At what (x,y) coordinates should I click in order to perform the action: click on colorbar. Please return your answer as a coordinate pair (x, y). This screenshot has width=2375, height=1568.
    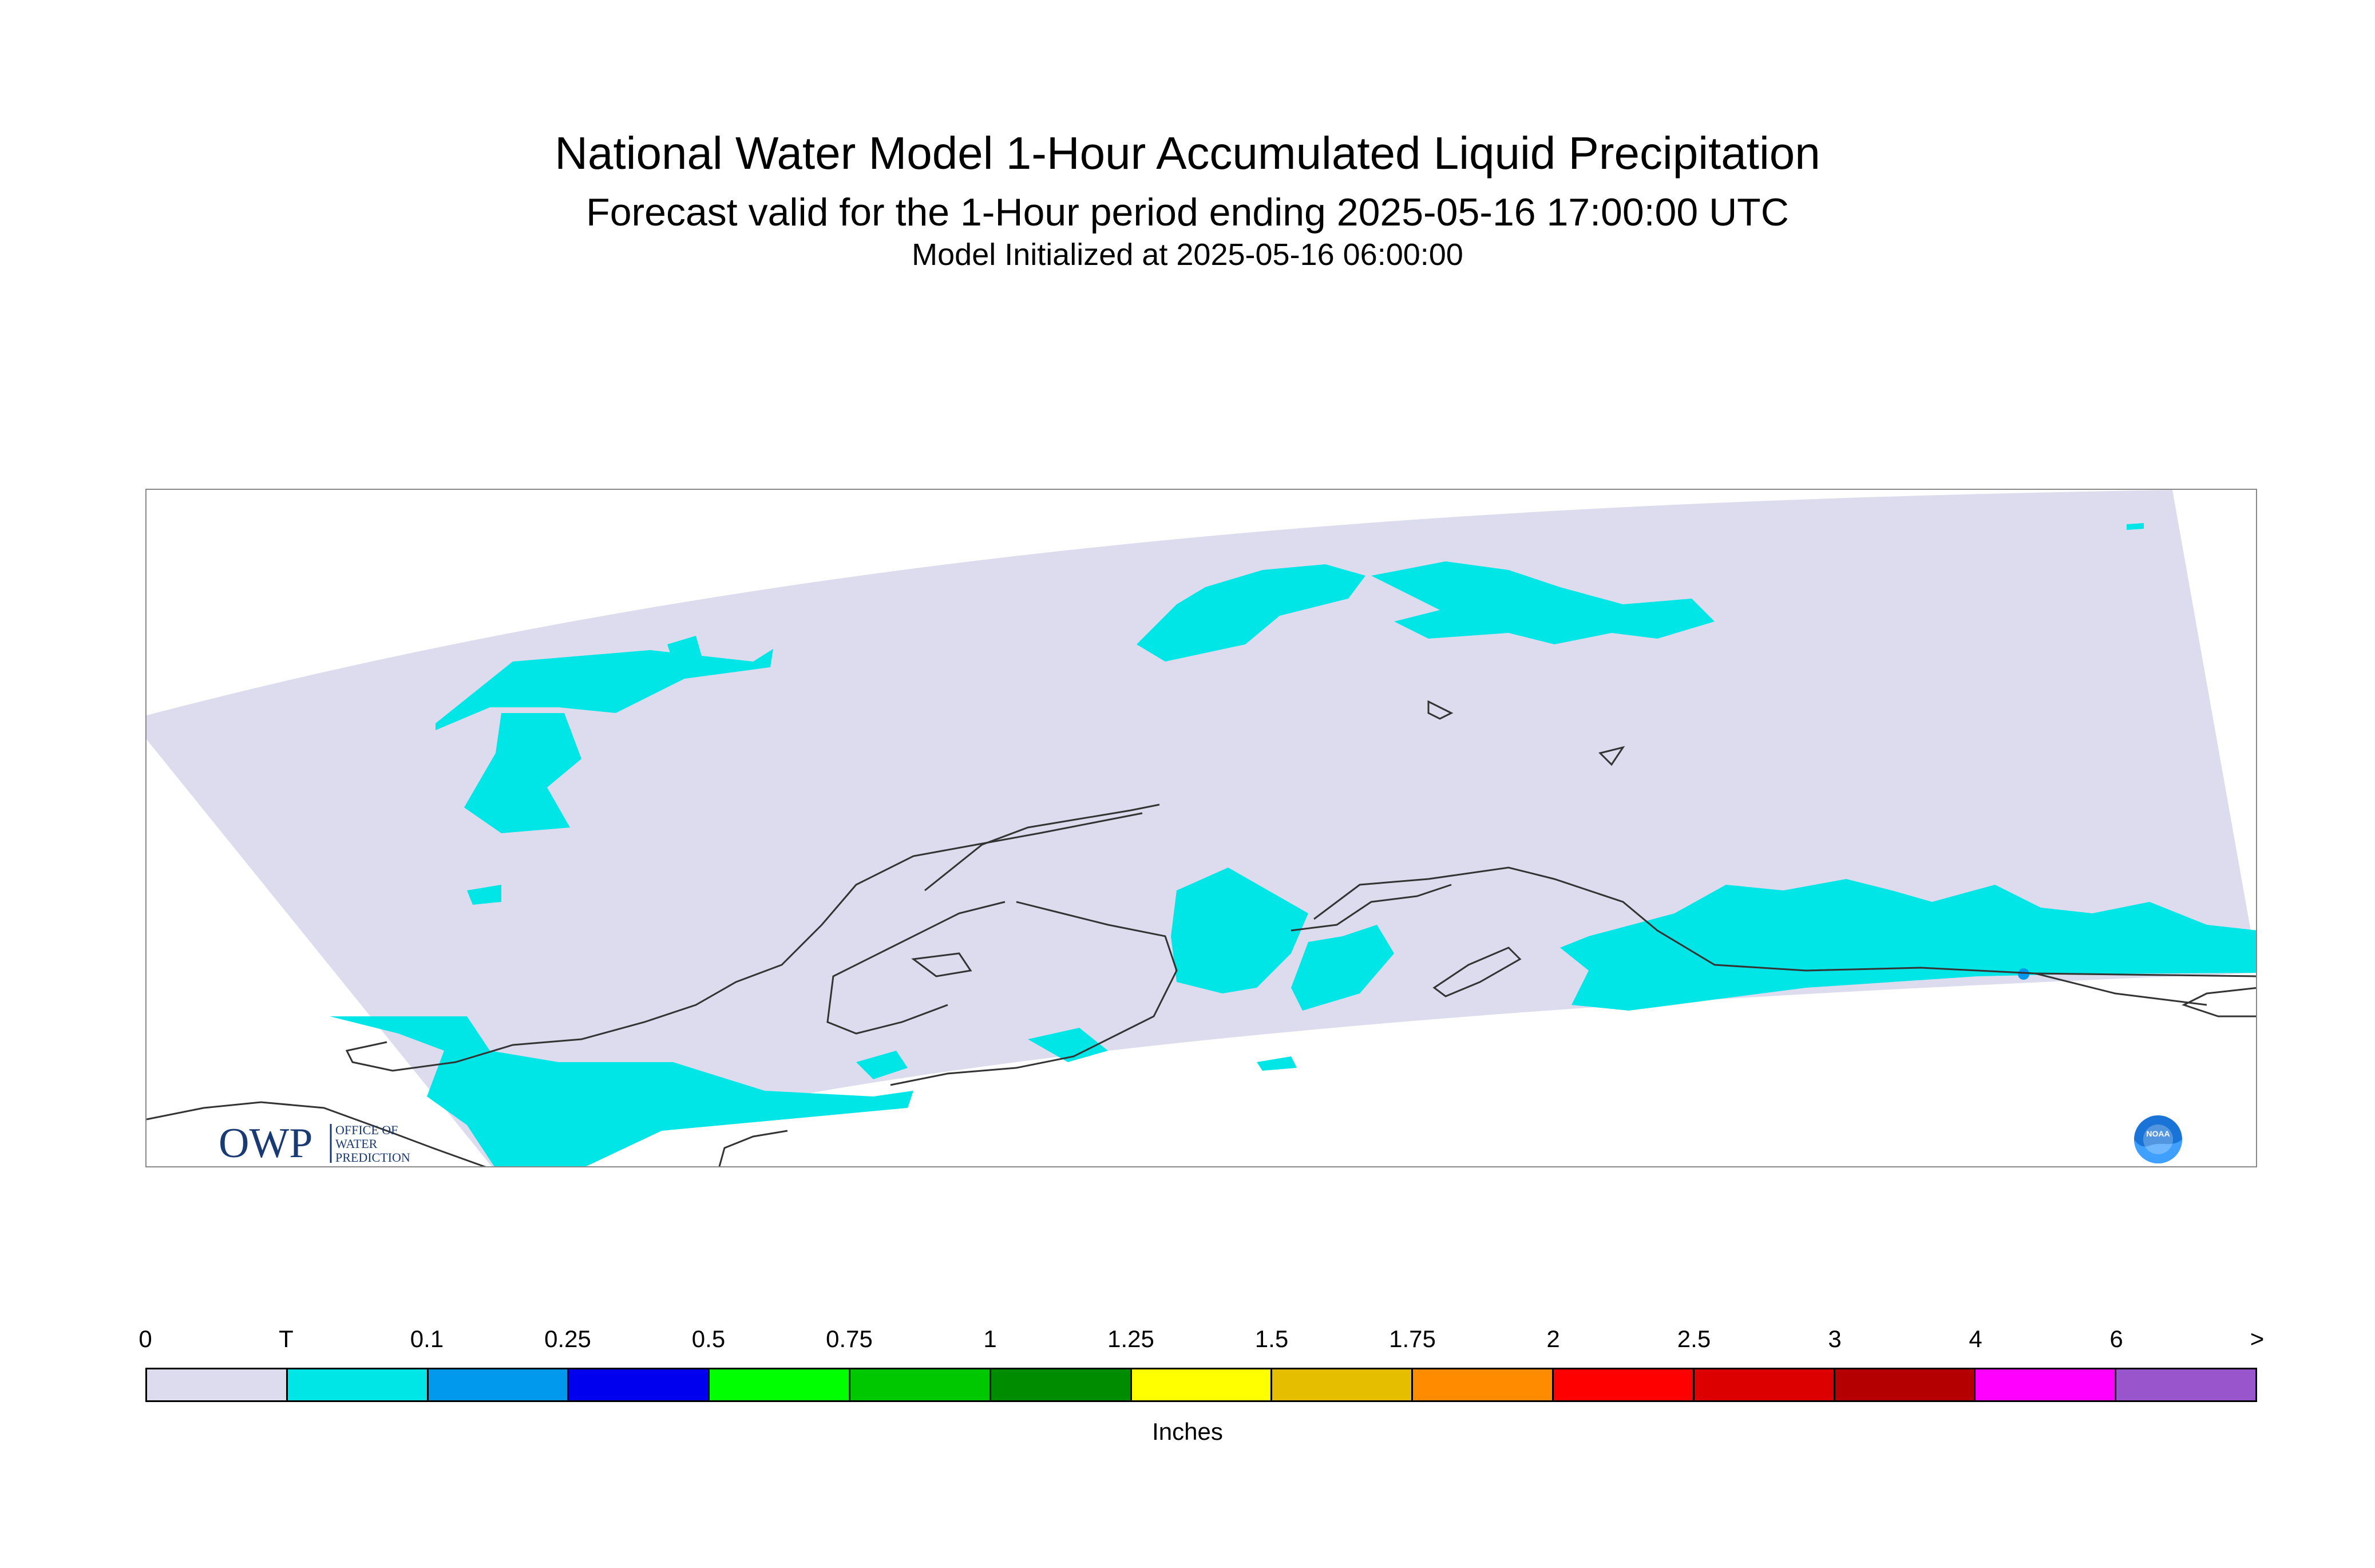
    Looking at the image, I should click on (1201, 1385).